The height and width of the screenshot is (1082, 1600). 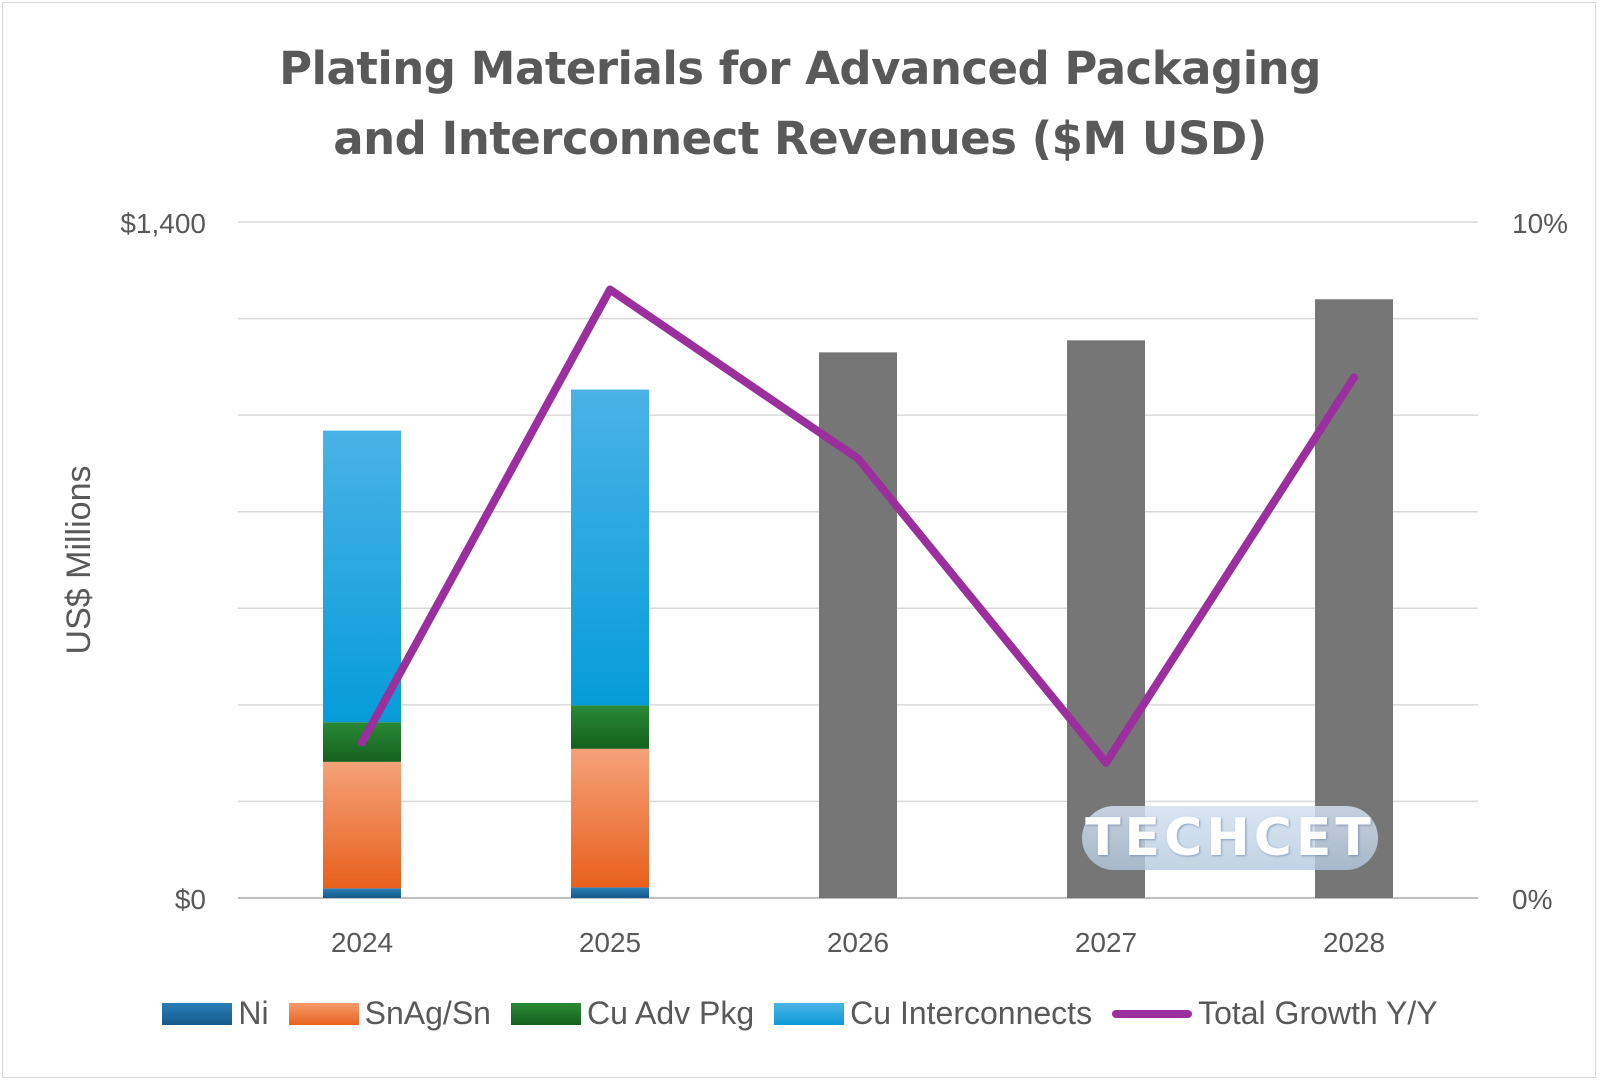 What do you see at coordinates (1354, 377) in the screenshot?
I see `growth-point-2028` at bounding box center [1354, 377].